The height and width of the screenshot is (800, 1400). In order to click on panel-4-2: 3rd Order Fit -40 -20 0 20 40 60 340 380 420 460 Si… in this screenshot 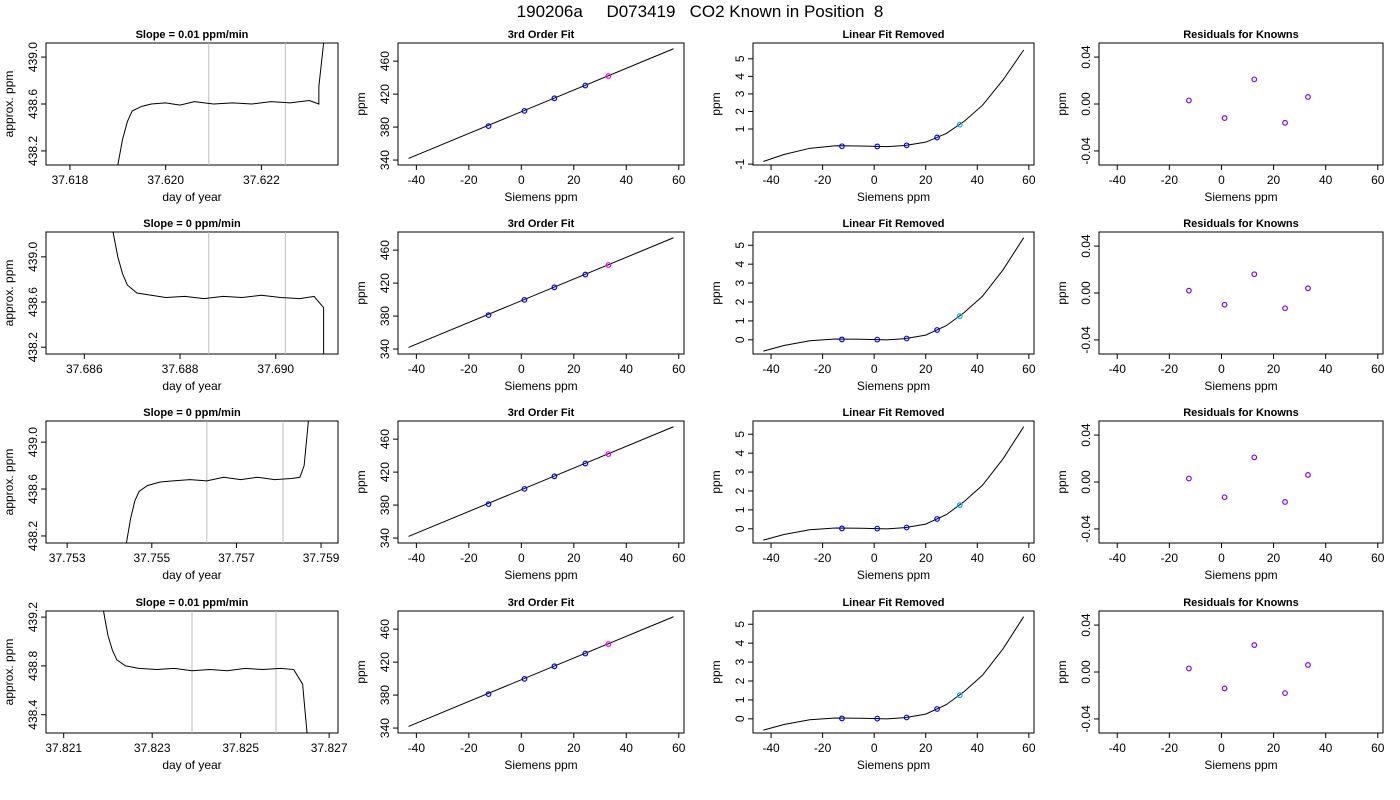, I will do `click(520, 684)`.